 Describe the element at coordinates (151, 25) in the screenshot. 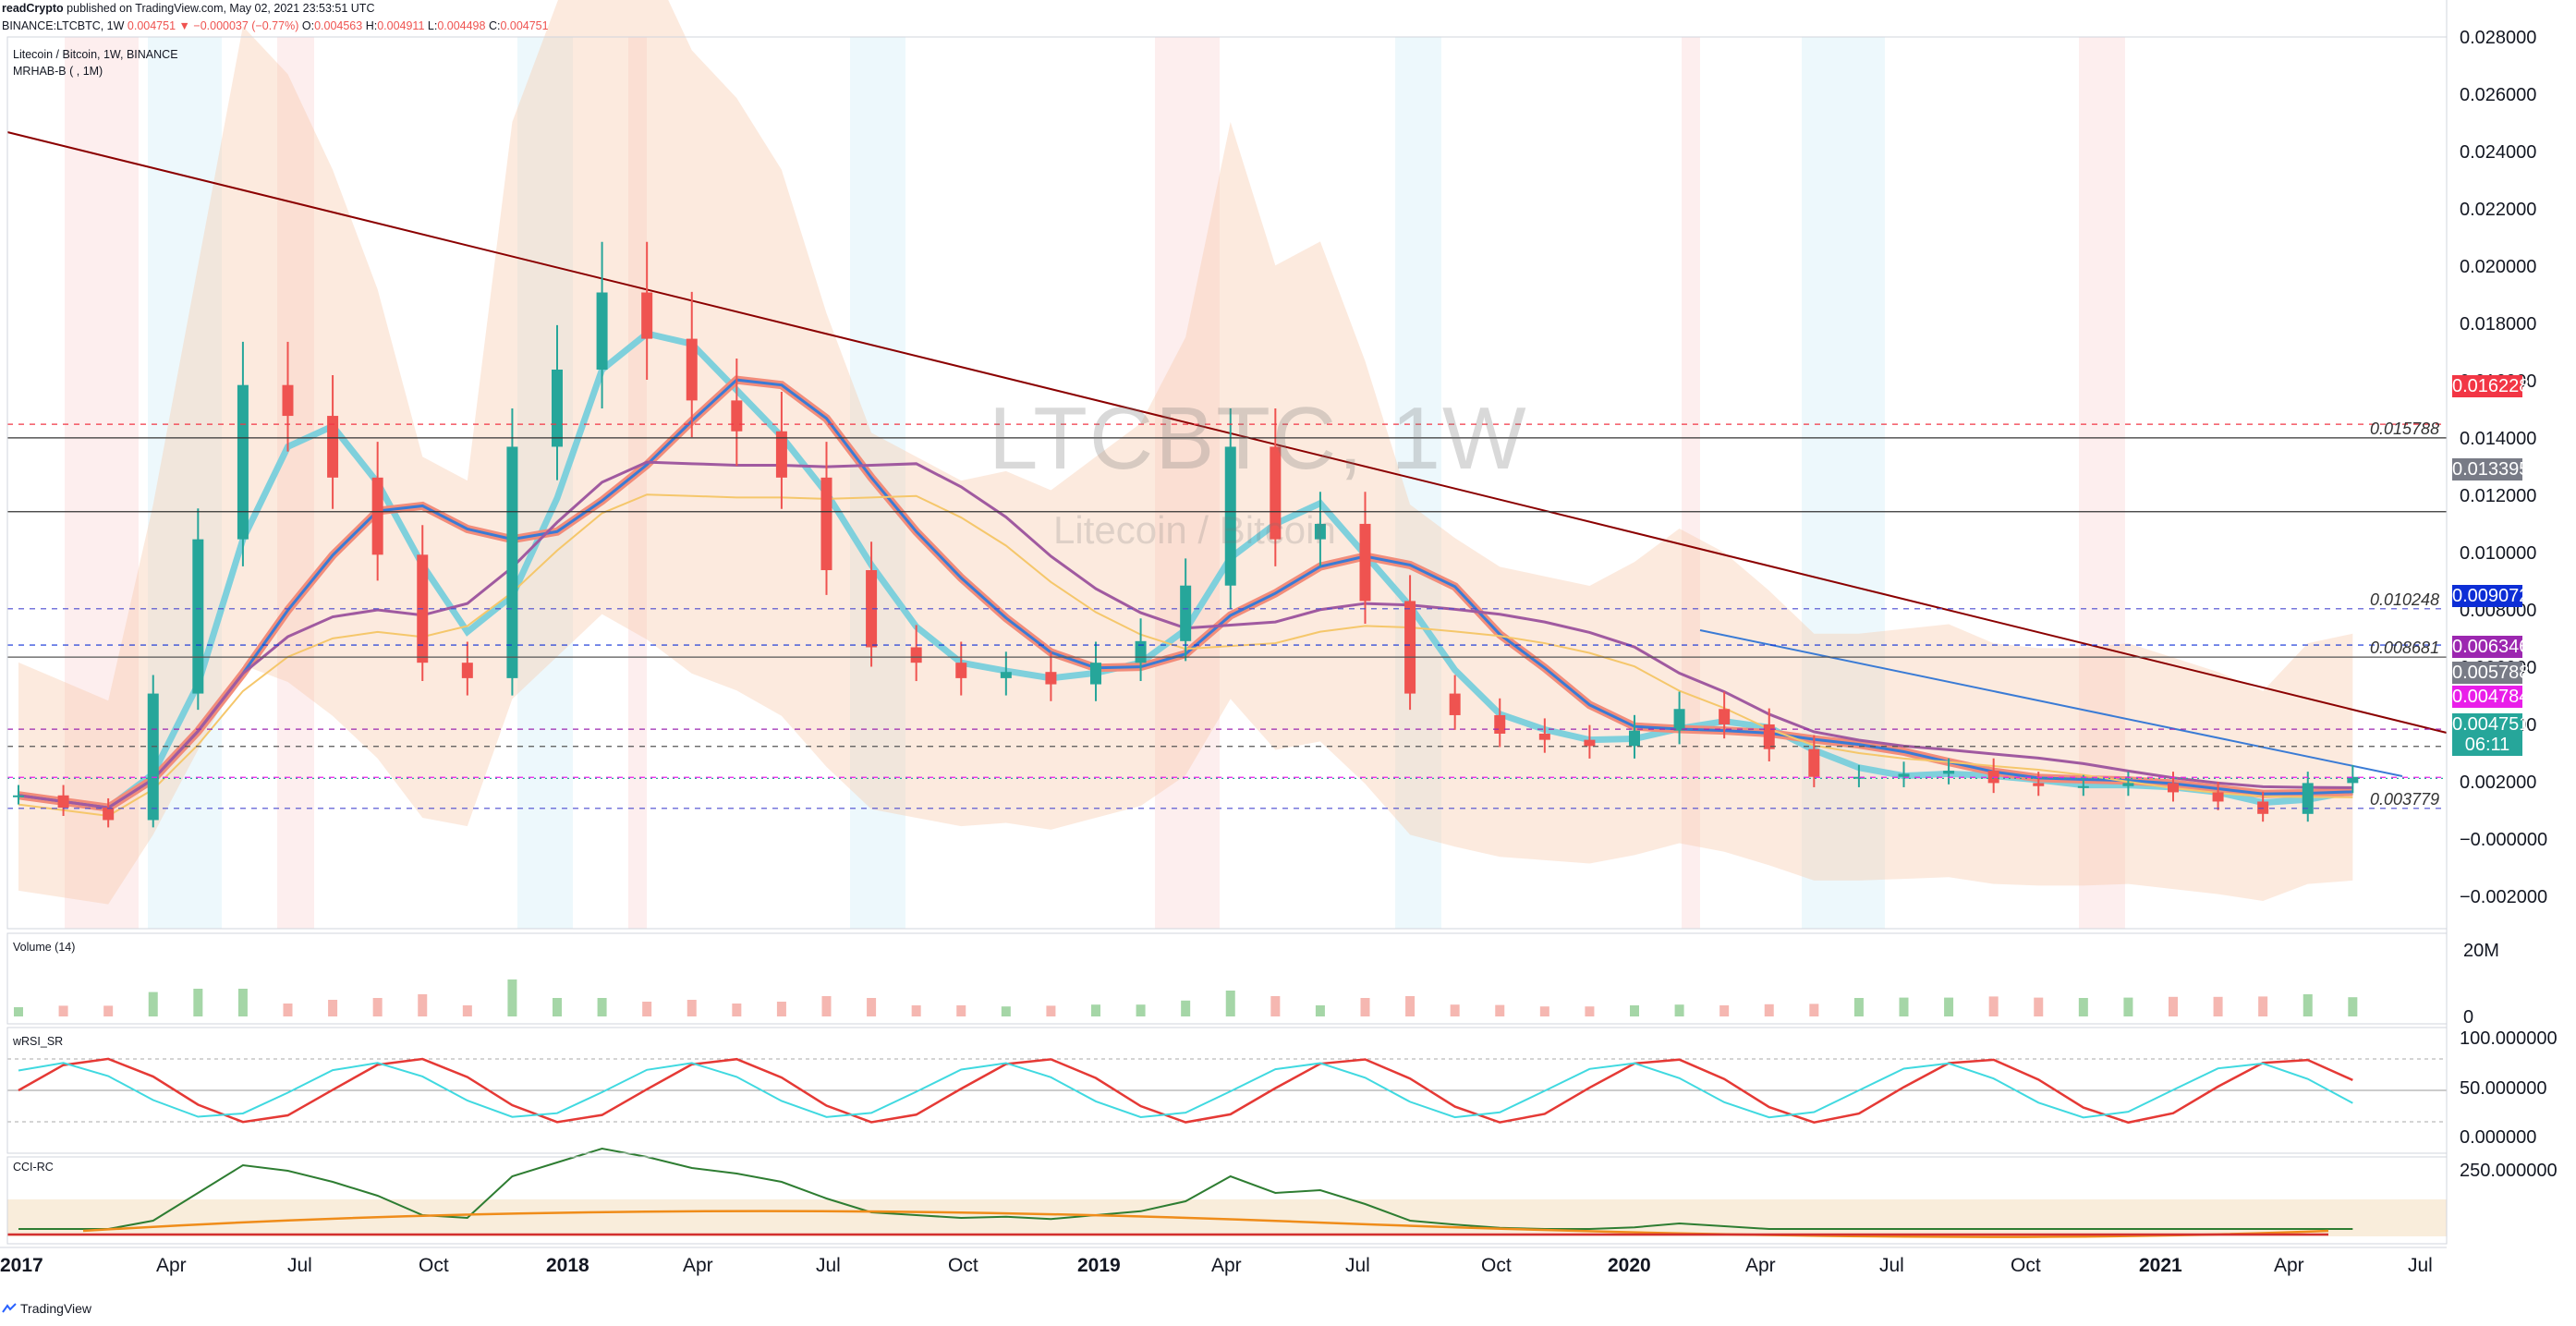

I see `last-price: 0.004751` at that location.